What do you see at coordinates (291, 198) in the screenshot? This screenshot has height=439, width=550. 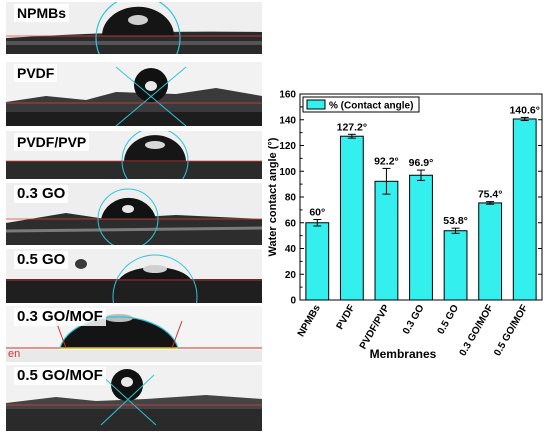 I see `y-tick-label: 80` at bounding box center [291, 198].